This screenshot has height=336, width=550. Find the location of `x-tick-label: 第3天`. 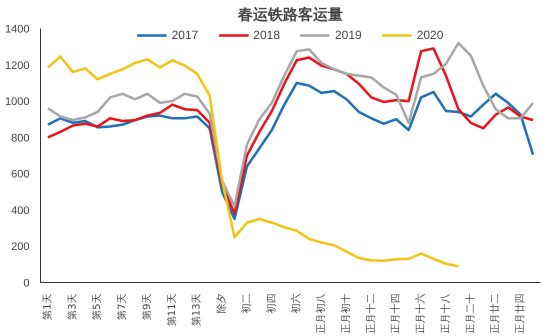

x-tick-label: 第3天 is located at coordinates (72, 306).